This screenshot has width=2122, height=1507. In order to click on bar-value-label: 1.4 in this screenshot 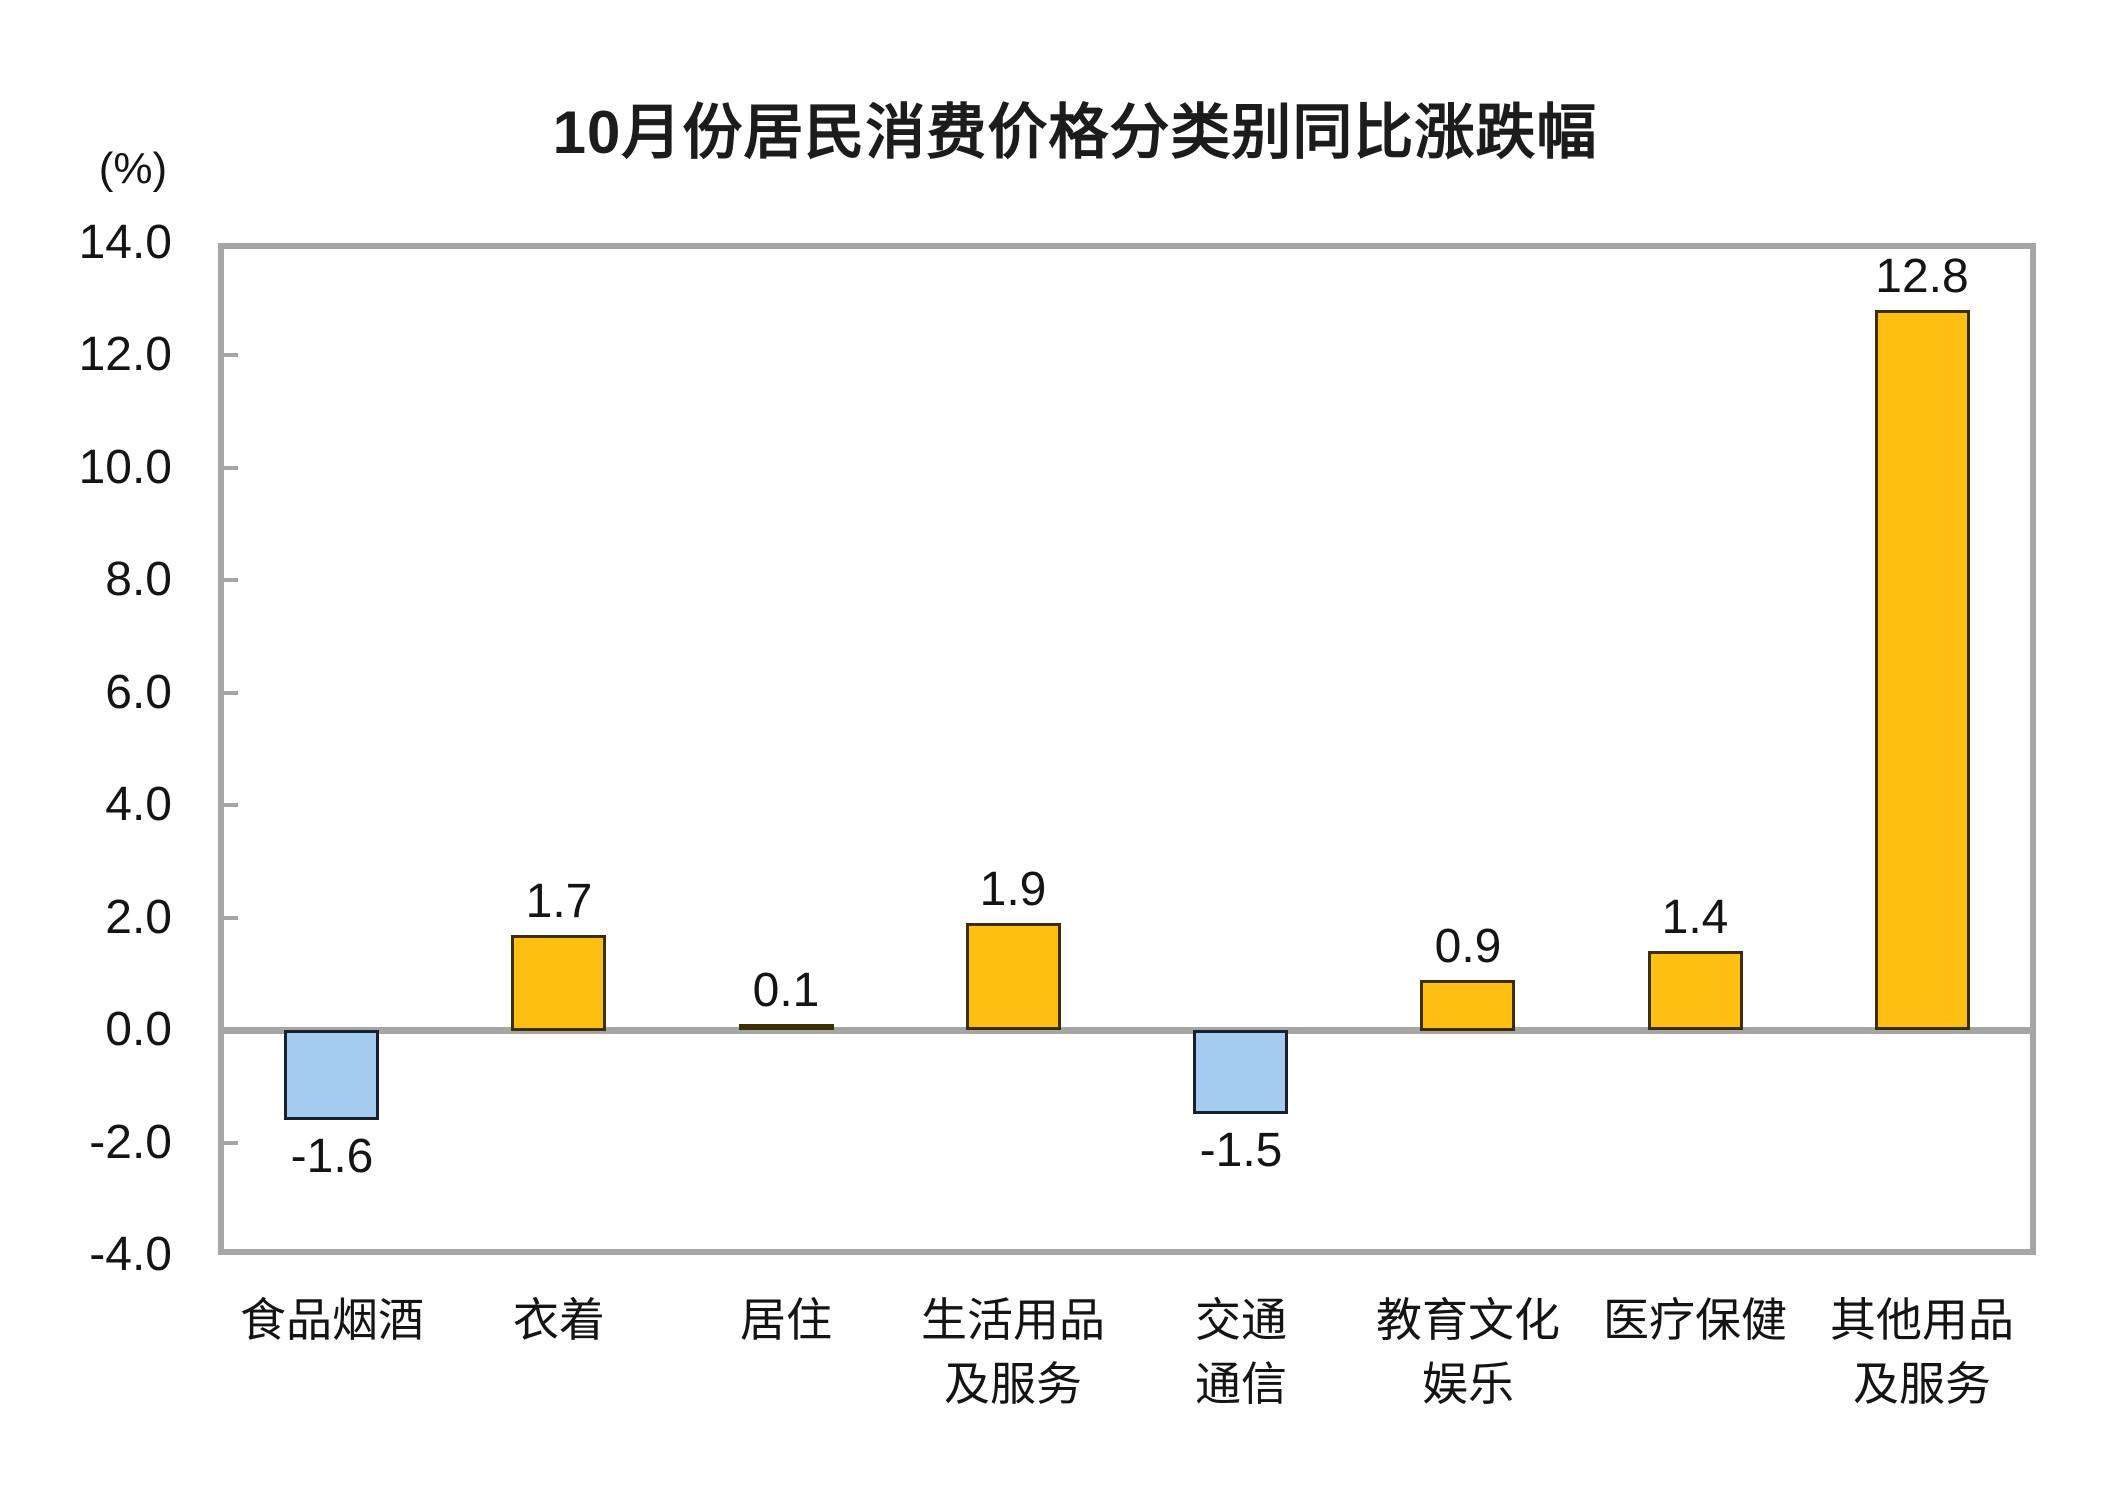, I will do `click(1695, 917)`.